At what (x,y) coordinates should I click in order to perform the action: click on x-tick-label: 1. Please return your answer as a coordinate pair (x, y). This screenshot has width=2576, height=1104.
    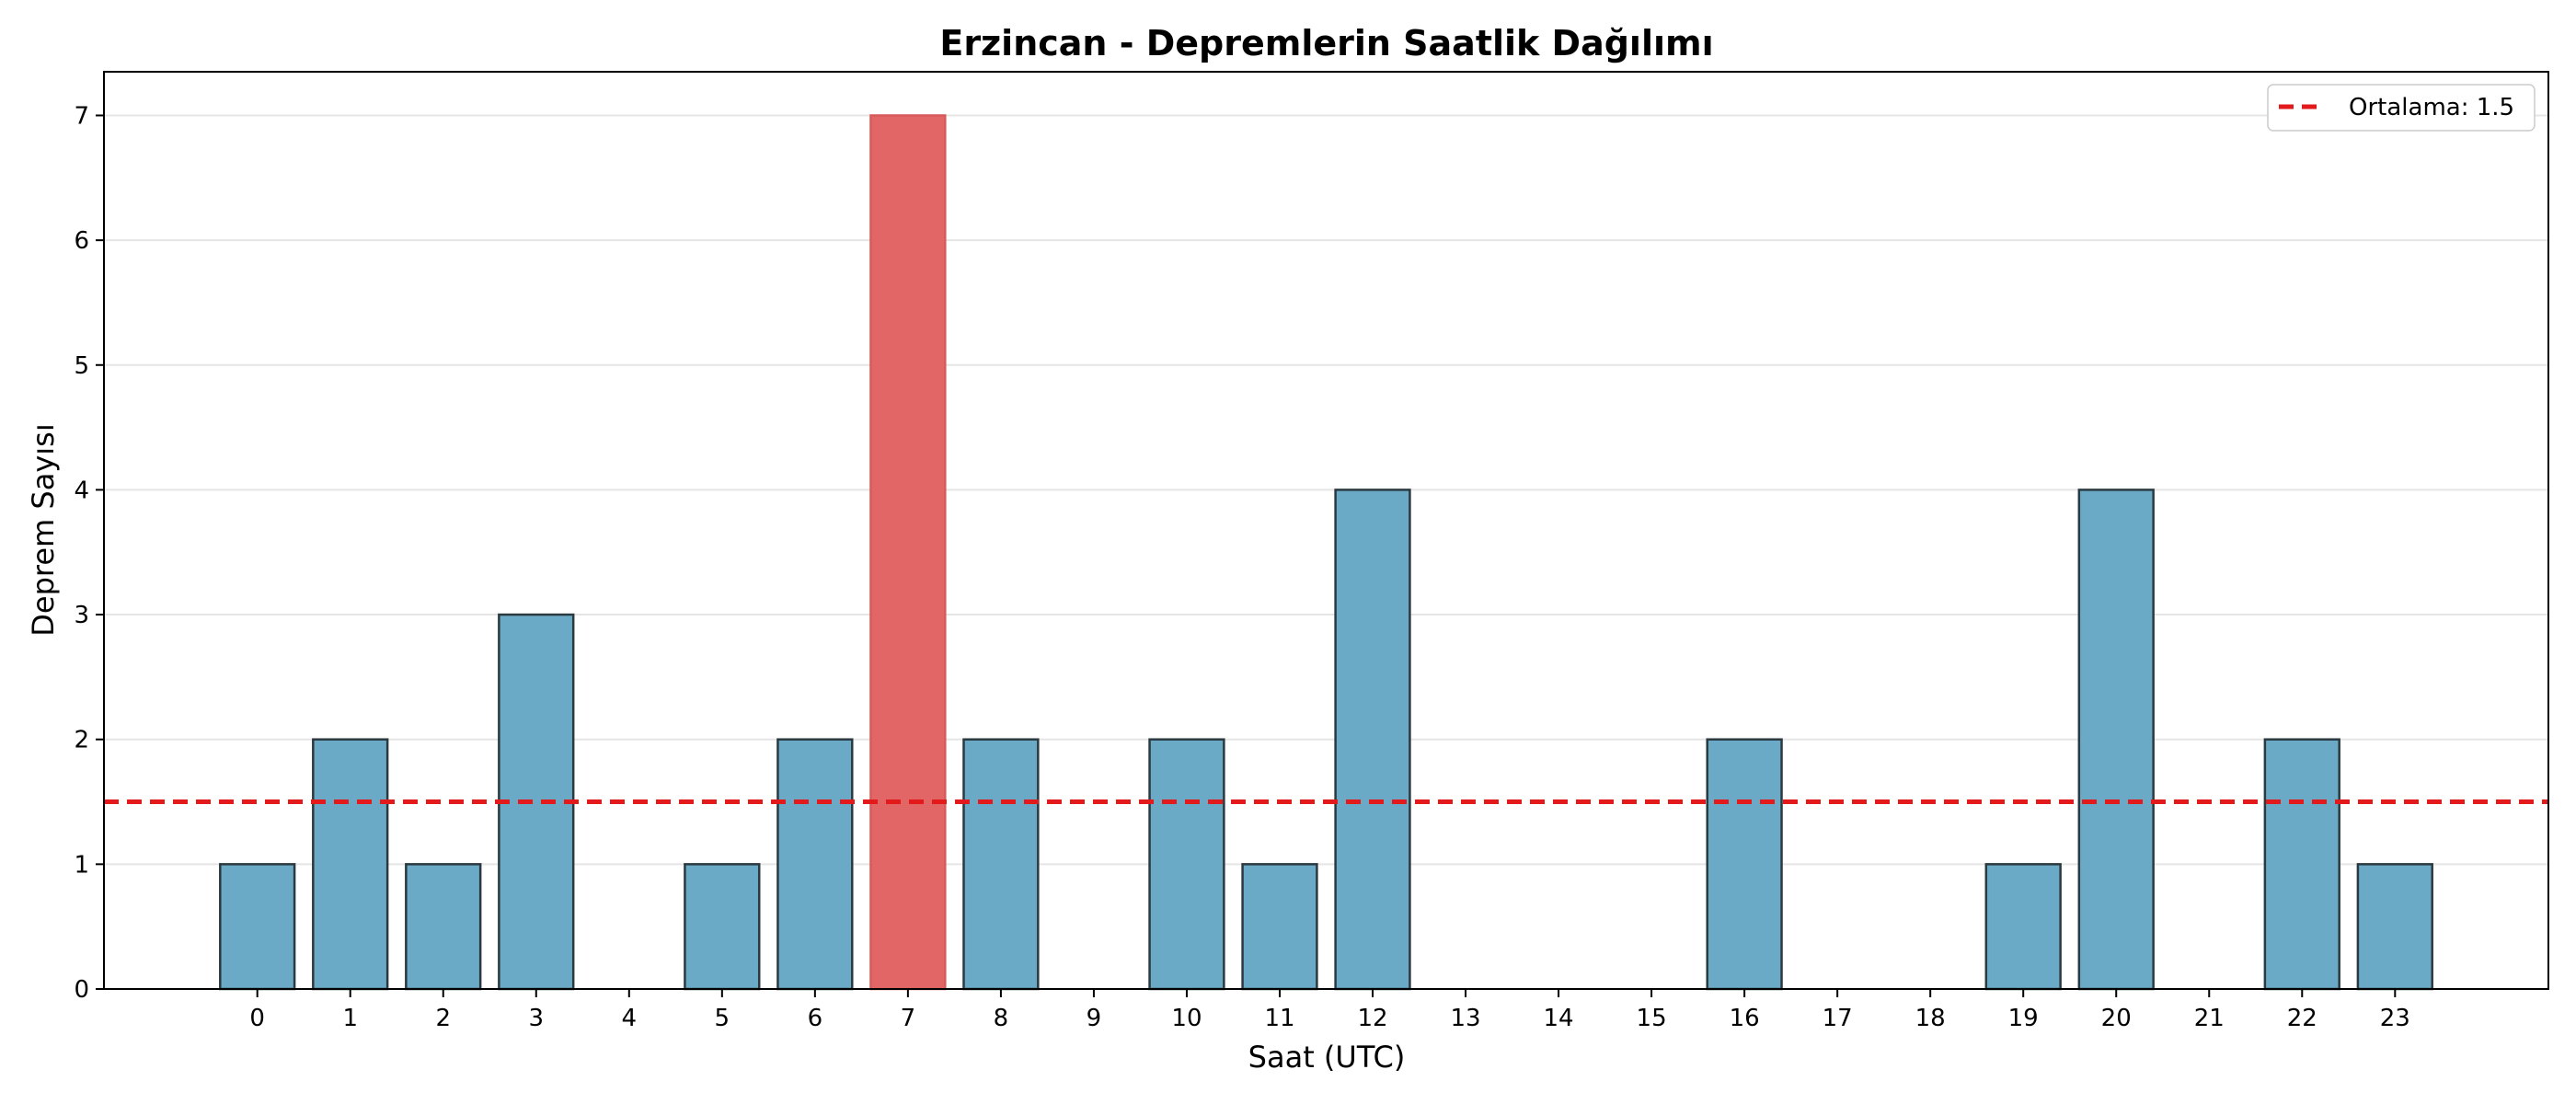
    Looking at the image, I should click on (350, 1018).